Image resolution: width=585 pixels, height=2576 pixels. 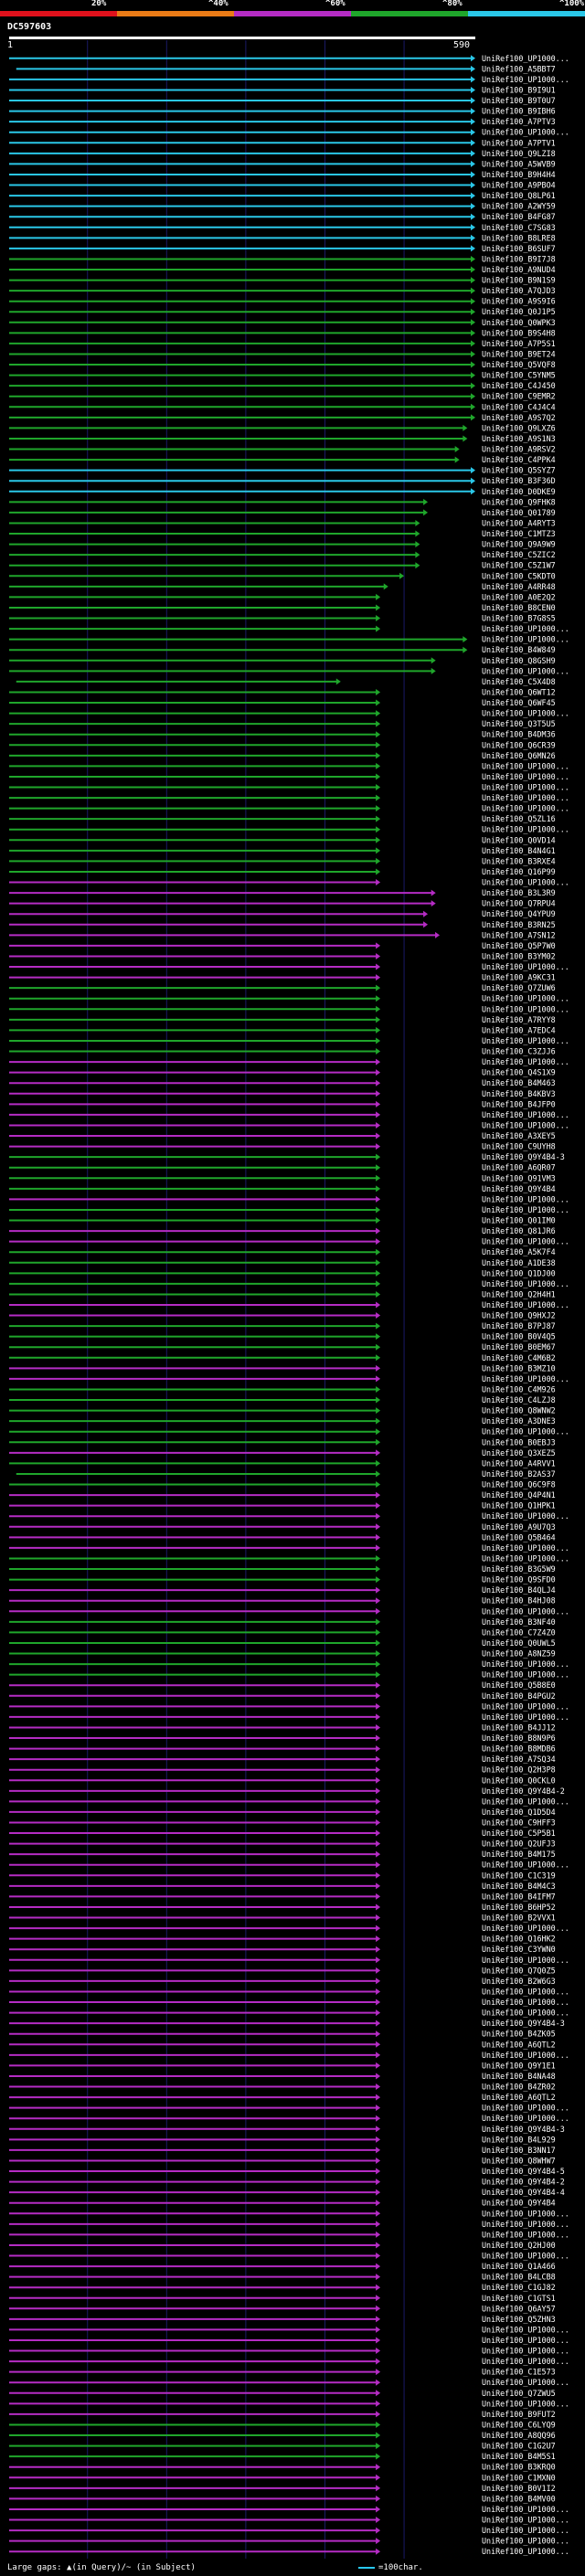 What do you see at coordinates (519, 459) in the screenshot?
I see `hit-label: UniRef100_C4PPK4` at bounding box center [519, 459].